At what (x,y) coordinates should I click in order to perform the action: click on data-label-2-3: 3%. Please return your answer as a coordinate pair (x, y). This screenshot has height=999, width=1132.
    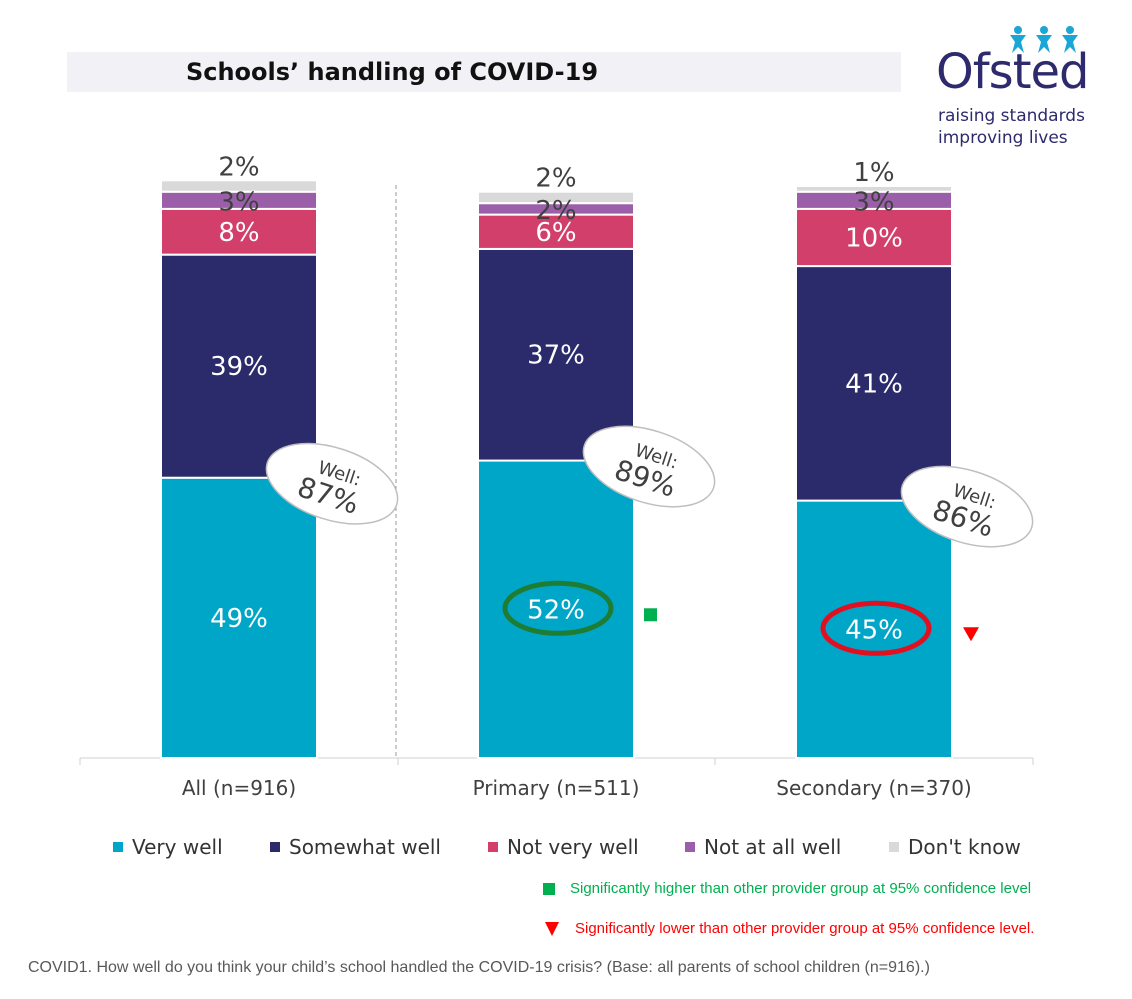
    Looking at the image, I should click on (873, 202).